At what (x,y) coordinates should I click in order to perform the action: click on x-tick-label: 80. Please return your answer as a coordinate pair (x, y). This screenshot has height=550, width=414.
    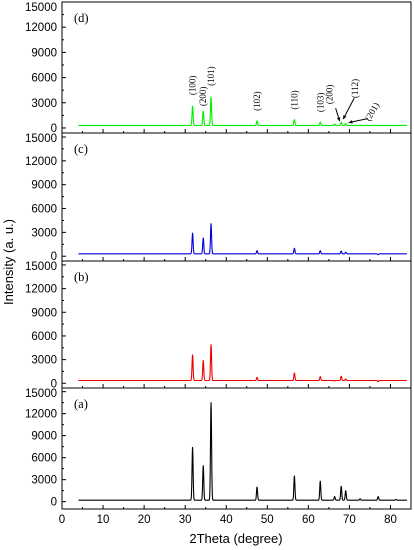
    Looking at the image, I should click on (390, 520).